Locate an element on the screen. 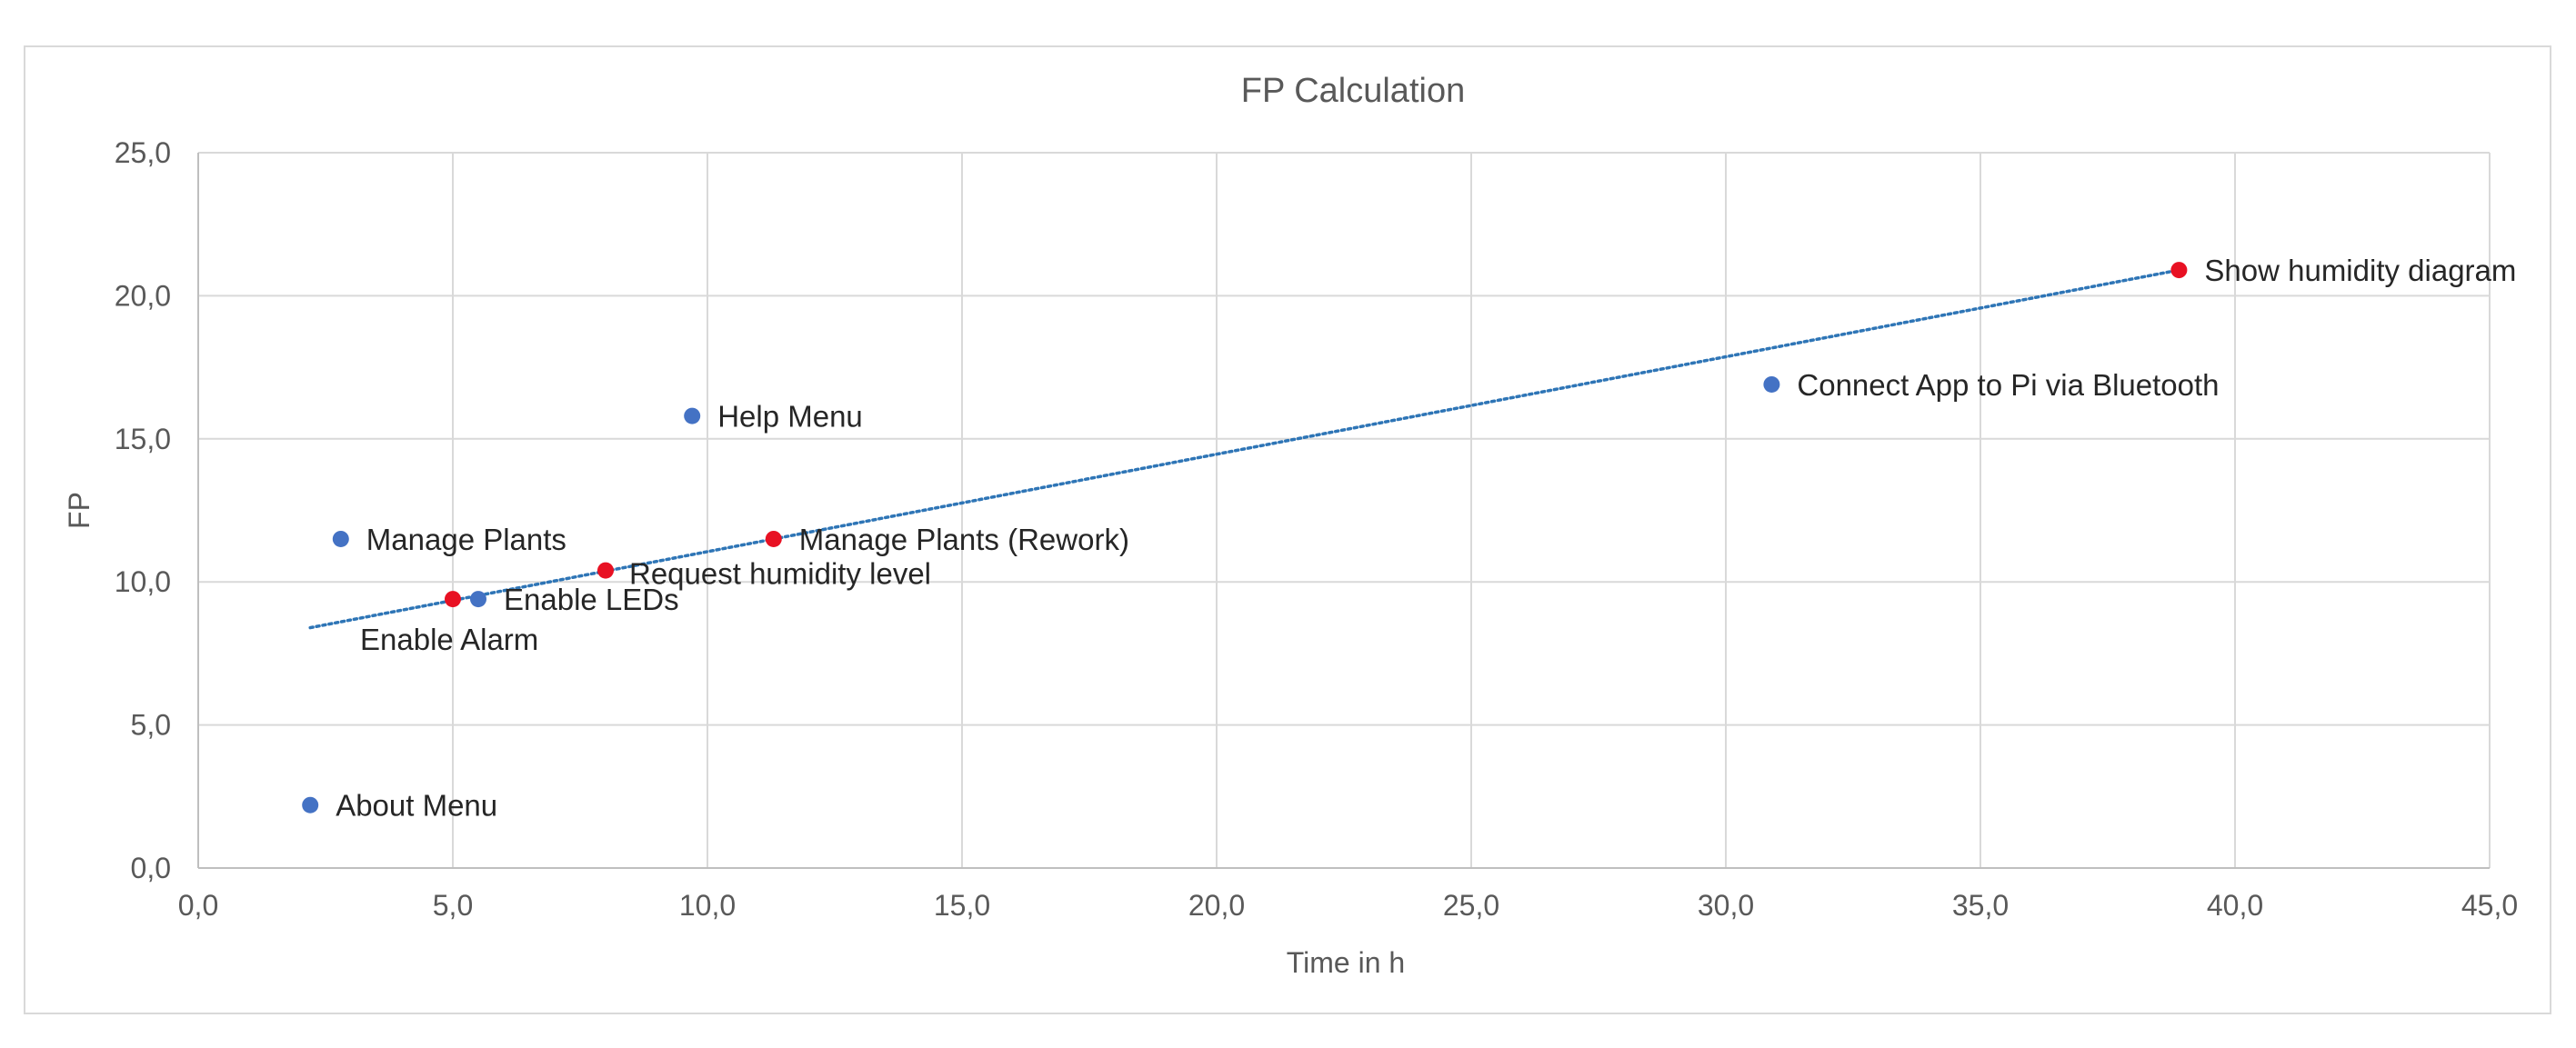  x-tick-label: 20,0 is located at coordinates (1216, 905).